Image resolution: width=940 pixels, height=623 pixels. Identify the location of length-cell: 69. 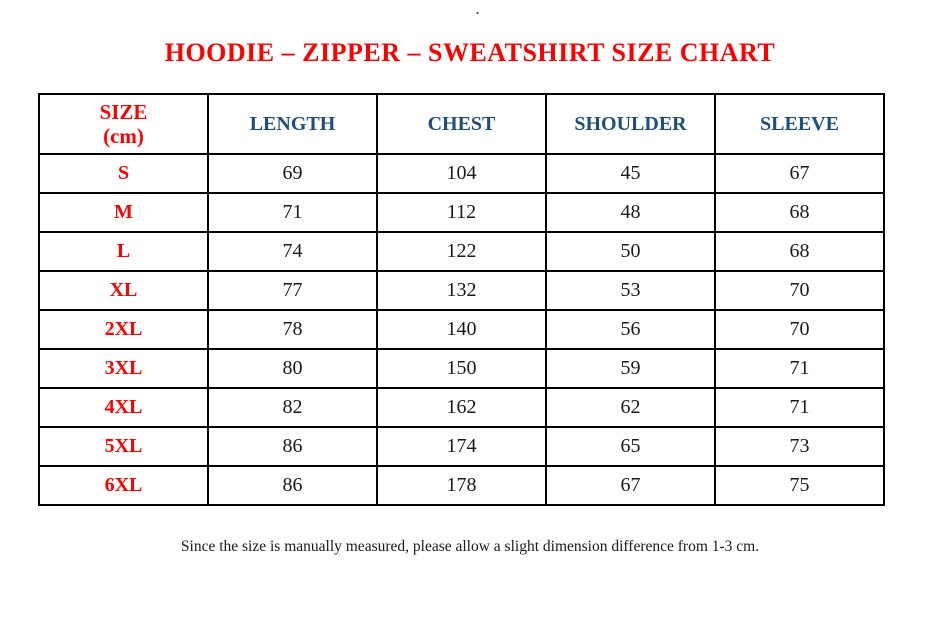
(292, 173).